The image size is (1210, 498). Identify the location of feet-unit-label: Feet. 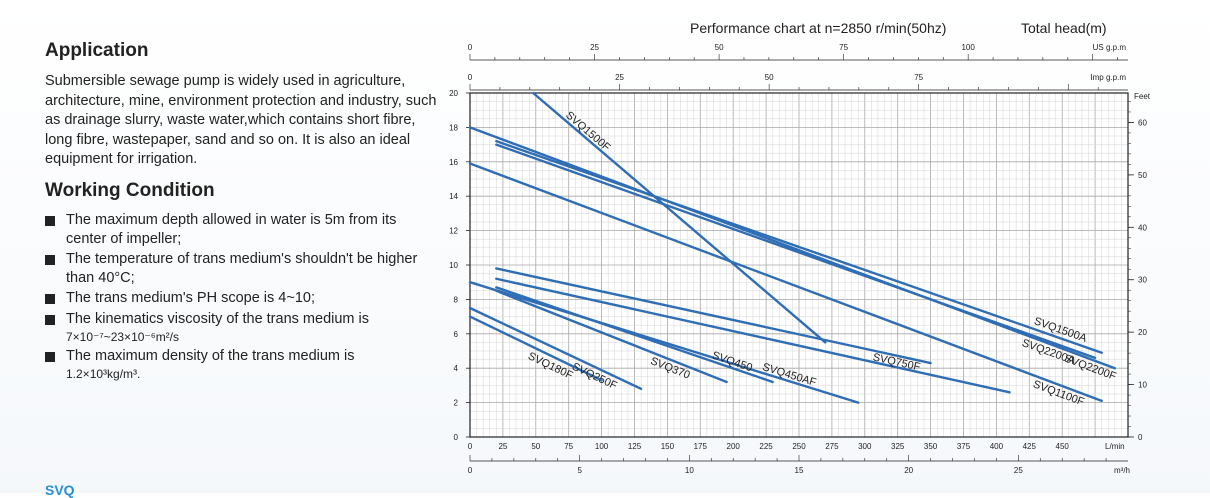
(1142, 96).